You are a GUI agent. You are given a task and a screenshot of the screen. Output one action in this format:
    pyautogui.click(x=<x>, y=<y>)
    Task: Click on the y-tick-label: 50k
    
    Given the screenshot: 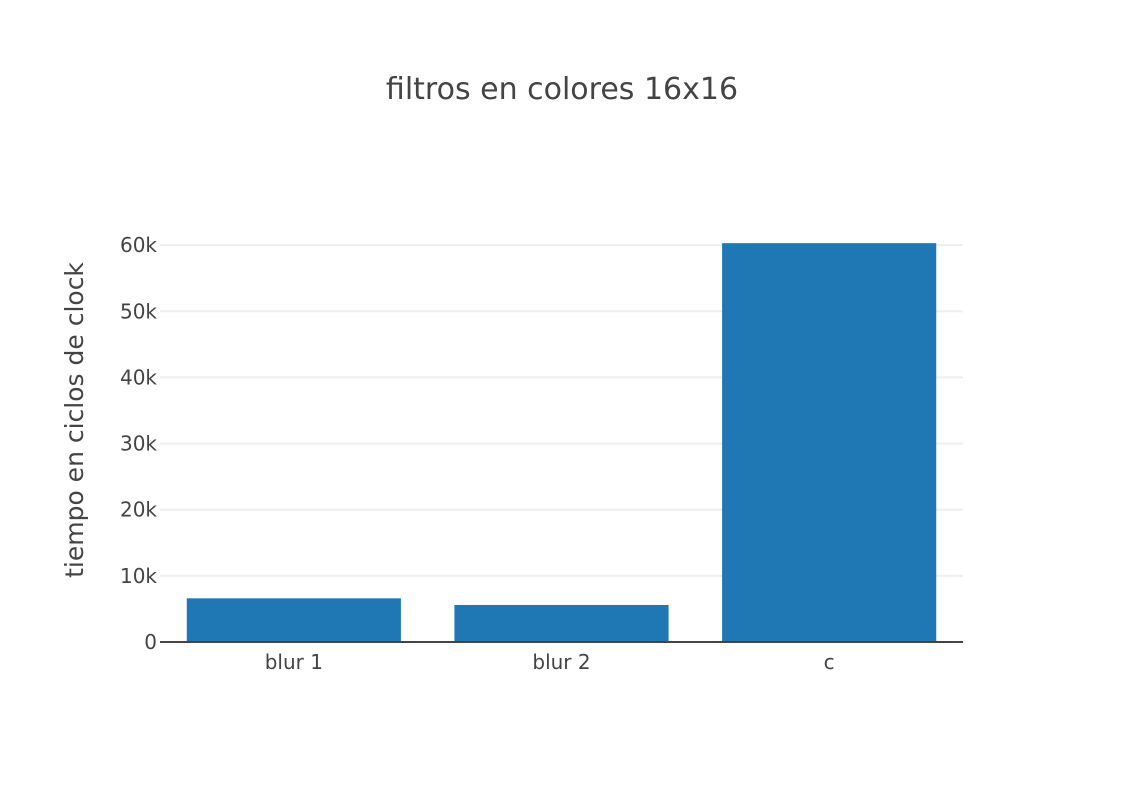 What is the action you would take?
    pyautogui.click(x=138, y=311)
    